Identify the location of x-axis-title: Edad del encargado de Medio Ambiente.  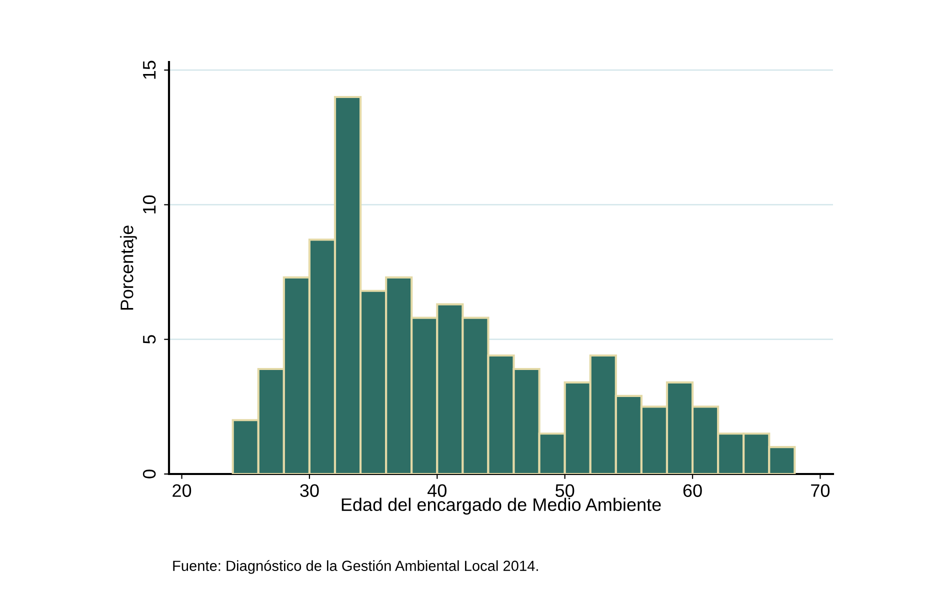
(501, 506).